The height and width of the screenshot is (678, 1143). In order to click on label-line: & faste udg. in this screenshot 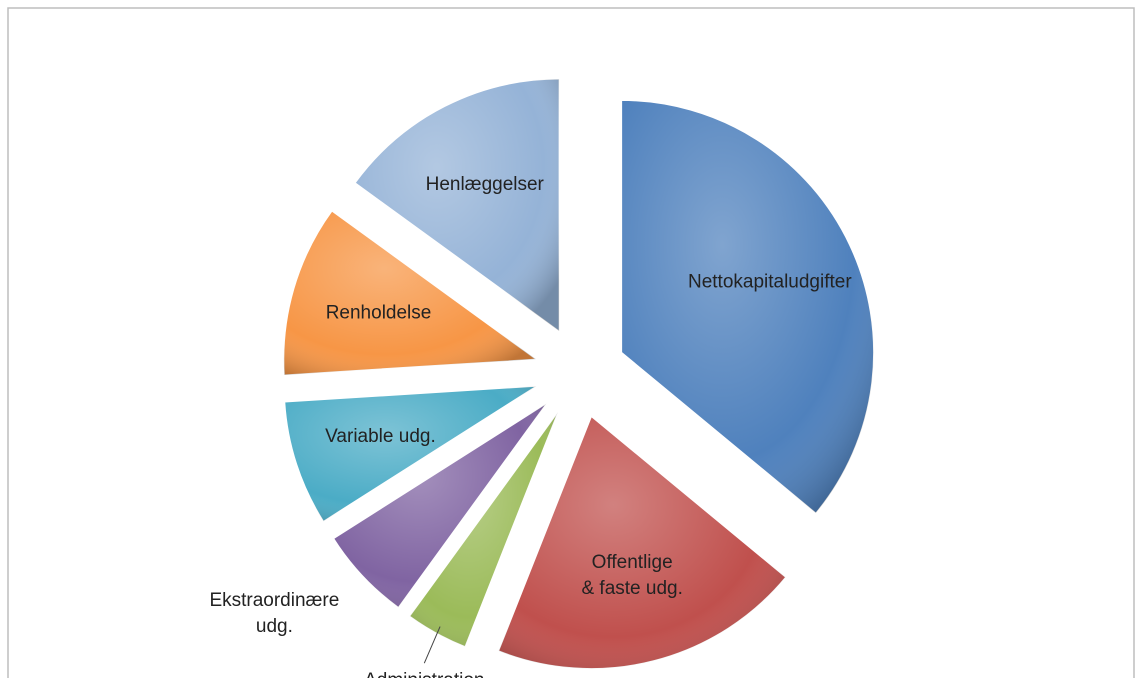, I will do `click(631, 588)`.